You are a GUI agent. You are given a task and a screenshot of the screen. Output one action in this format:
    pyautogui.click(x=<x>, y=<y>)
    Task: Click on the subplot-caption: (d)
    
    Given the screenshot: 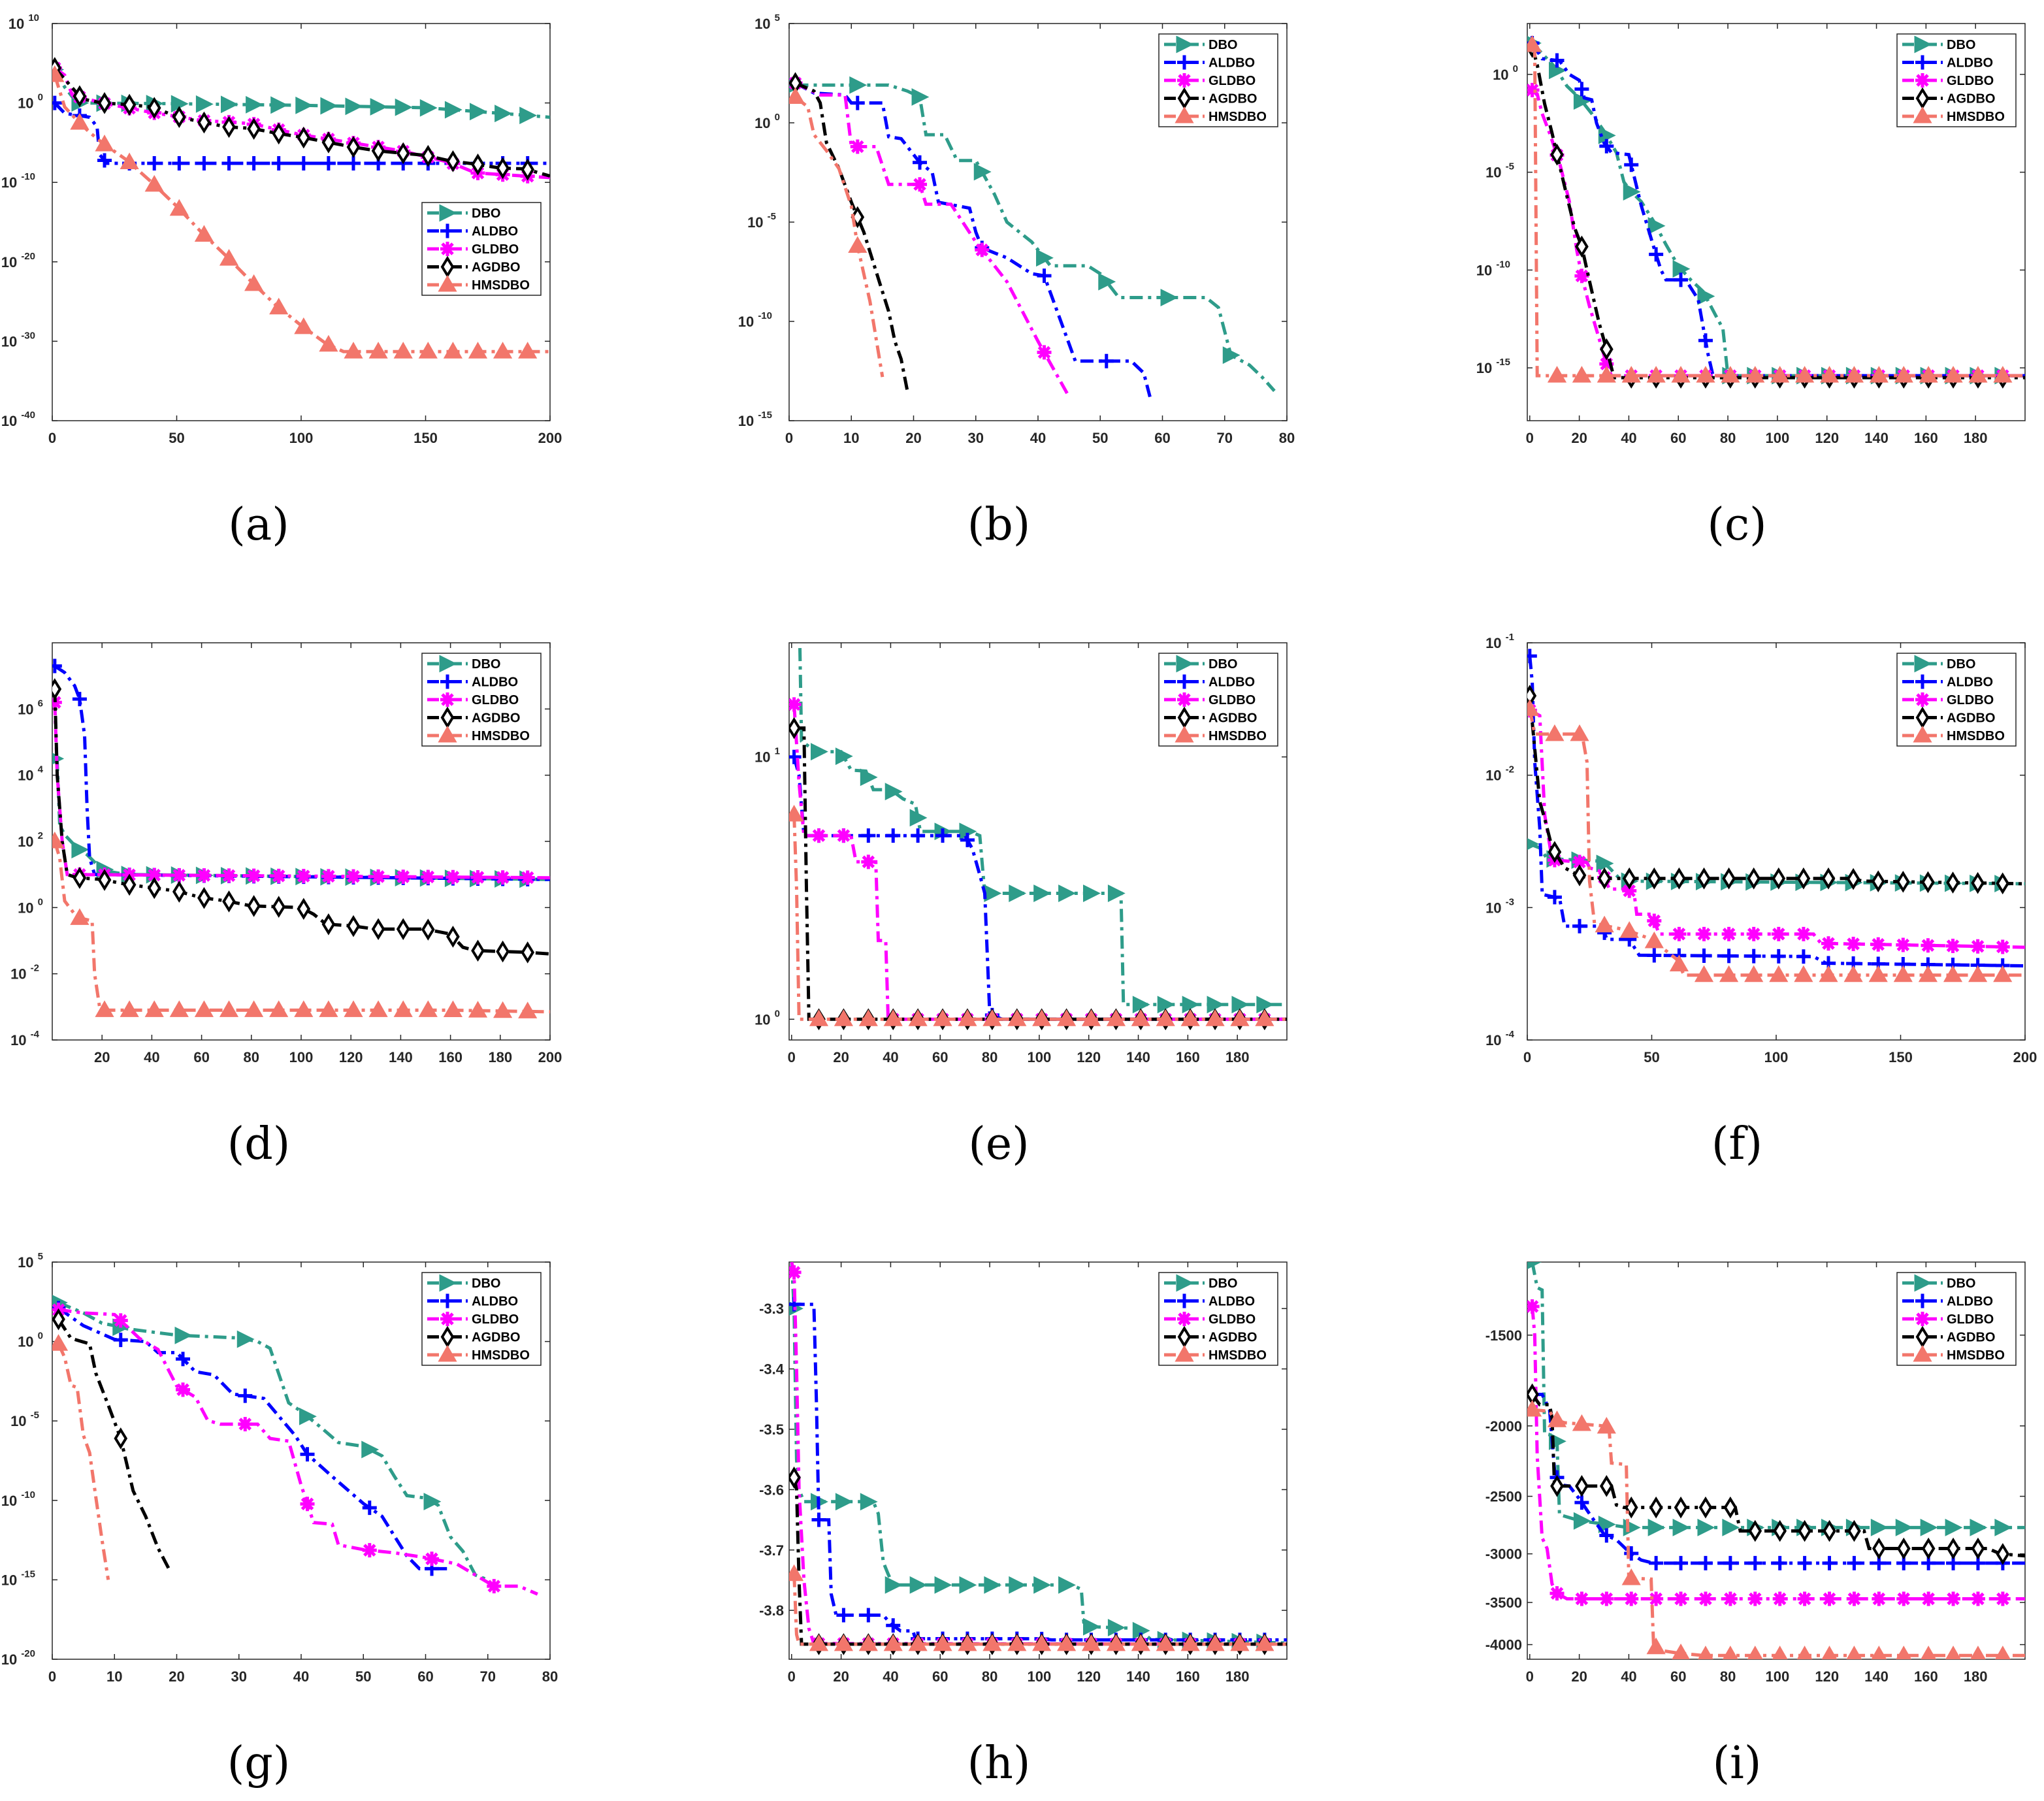 What is the action you would take?
    pyautogui.click(x=259, y=1144)
    